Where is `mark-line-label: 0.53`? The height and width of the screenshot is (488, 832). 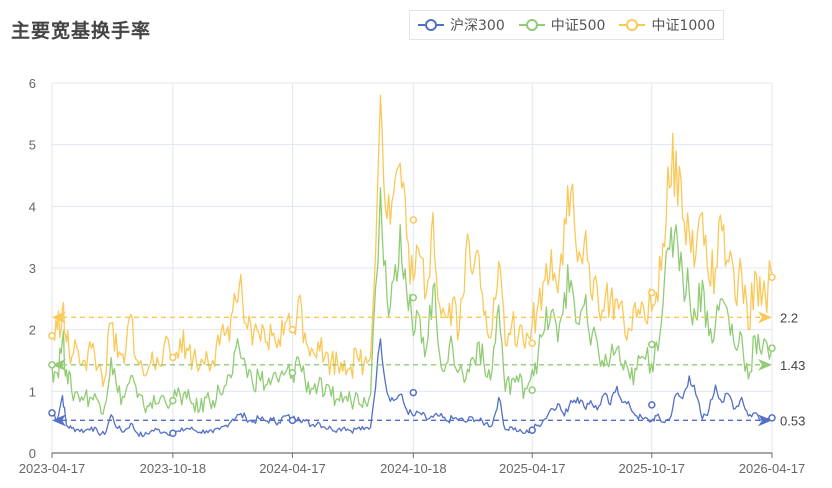
mark-line-label: 0.53 is located at coordinates (792, 420).